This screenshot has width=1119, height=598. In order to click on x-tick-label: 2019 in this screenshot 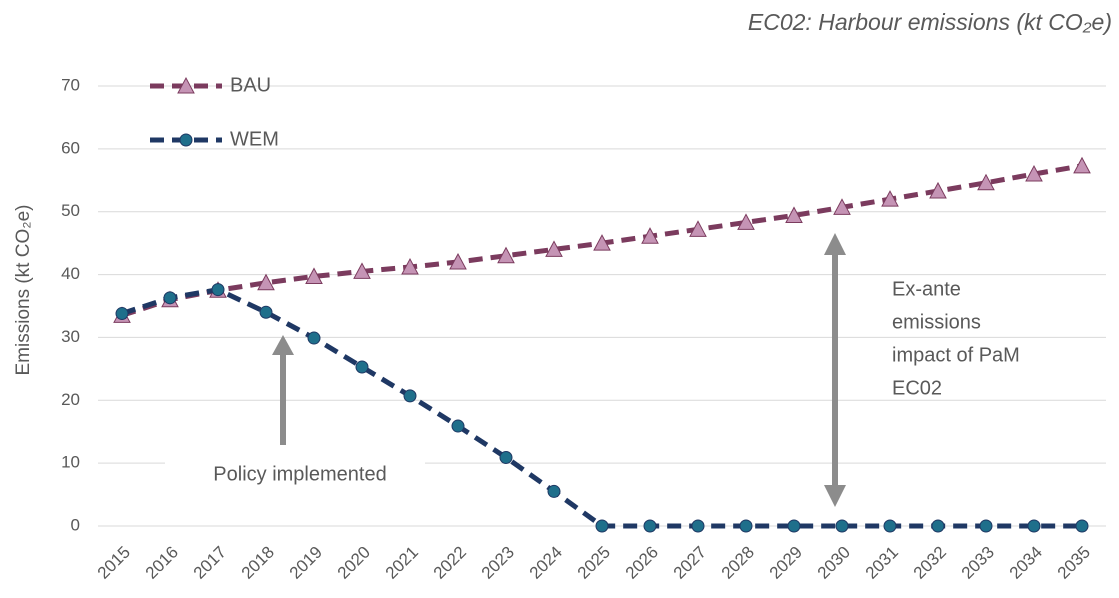, I will do `click(306, 563)`.